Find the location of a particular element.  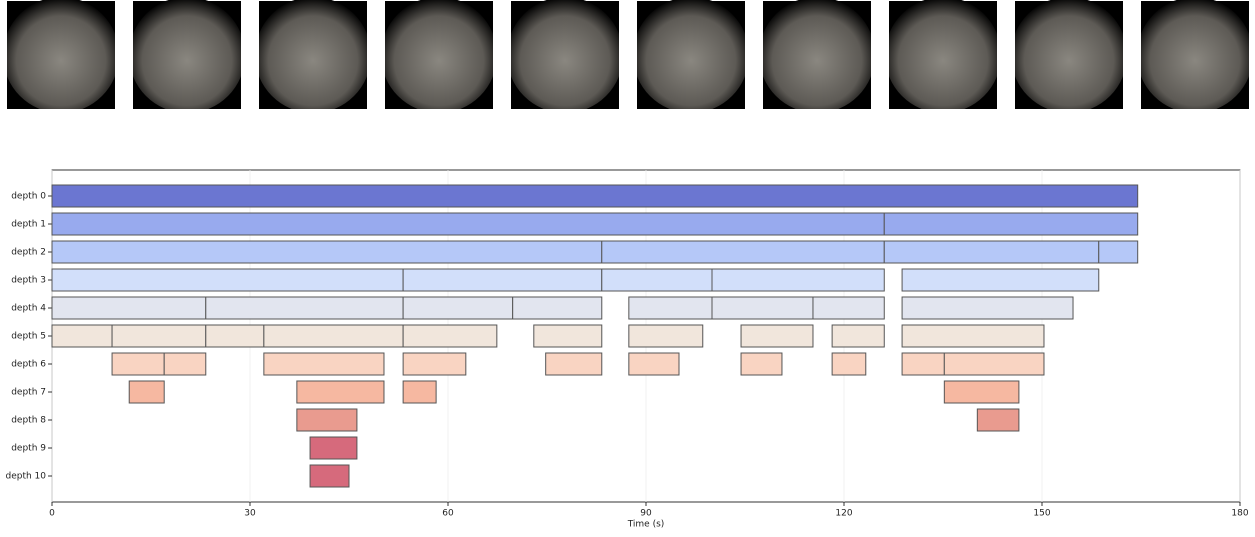

x-tick-label: 30 is located at coordinates (250, 514).